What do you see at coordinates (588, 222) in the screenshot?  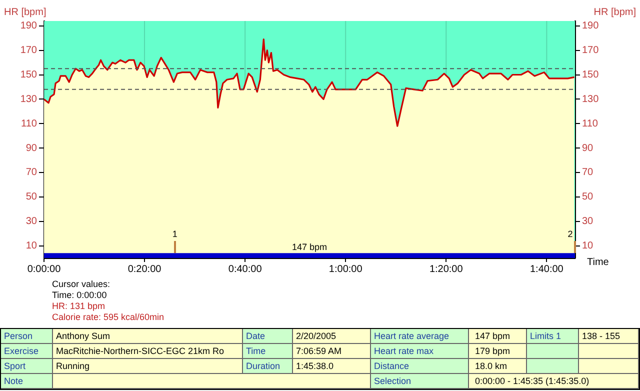 I see `y2-tick-label: 30` at bounding box center [588, 222].